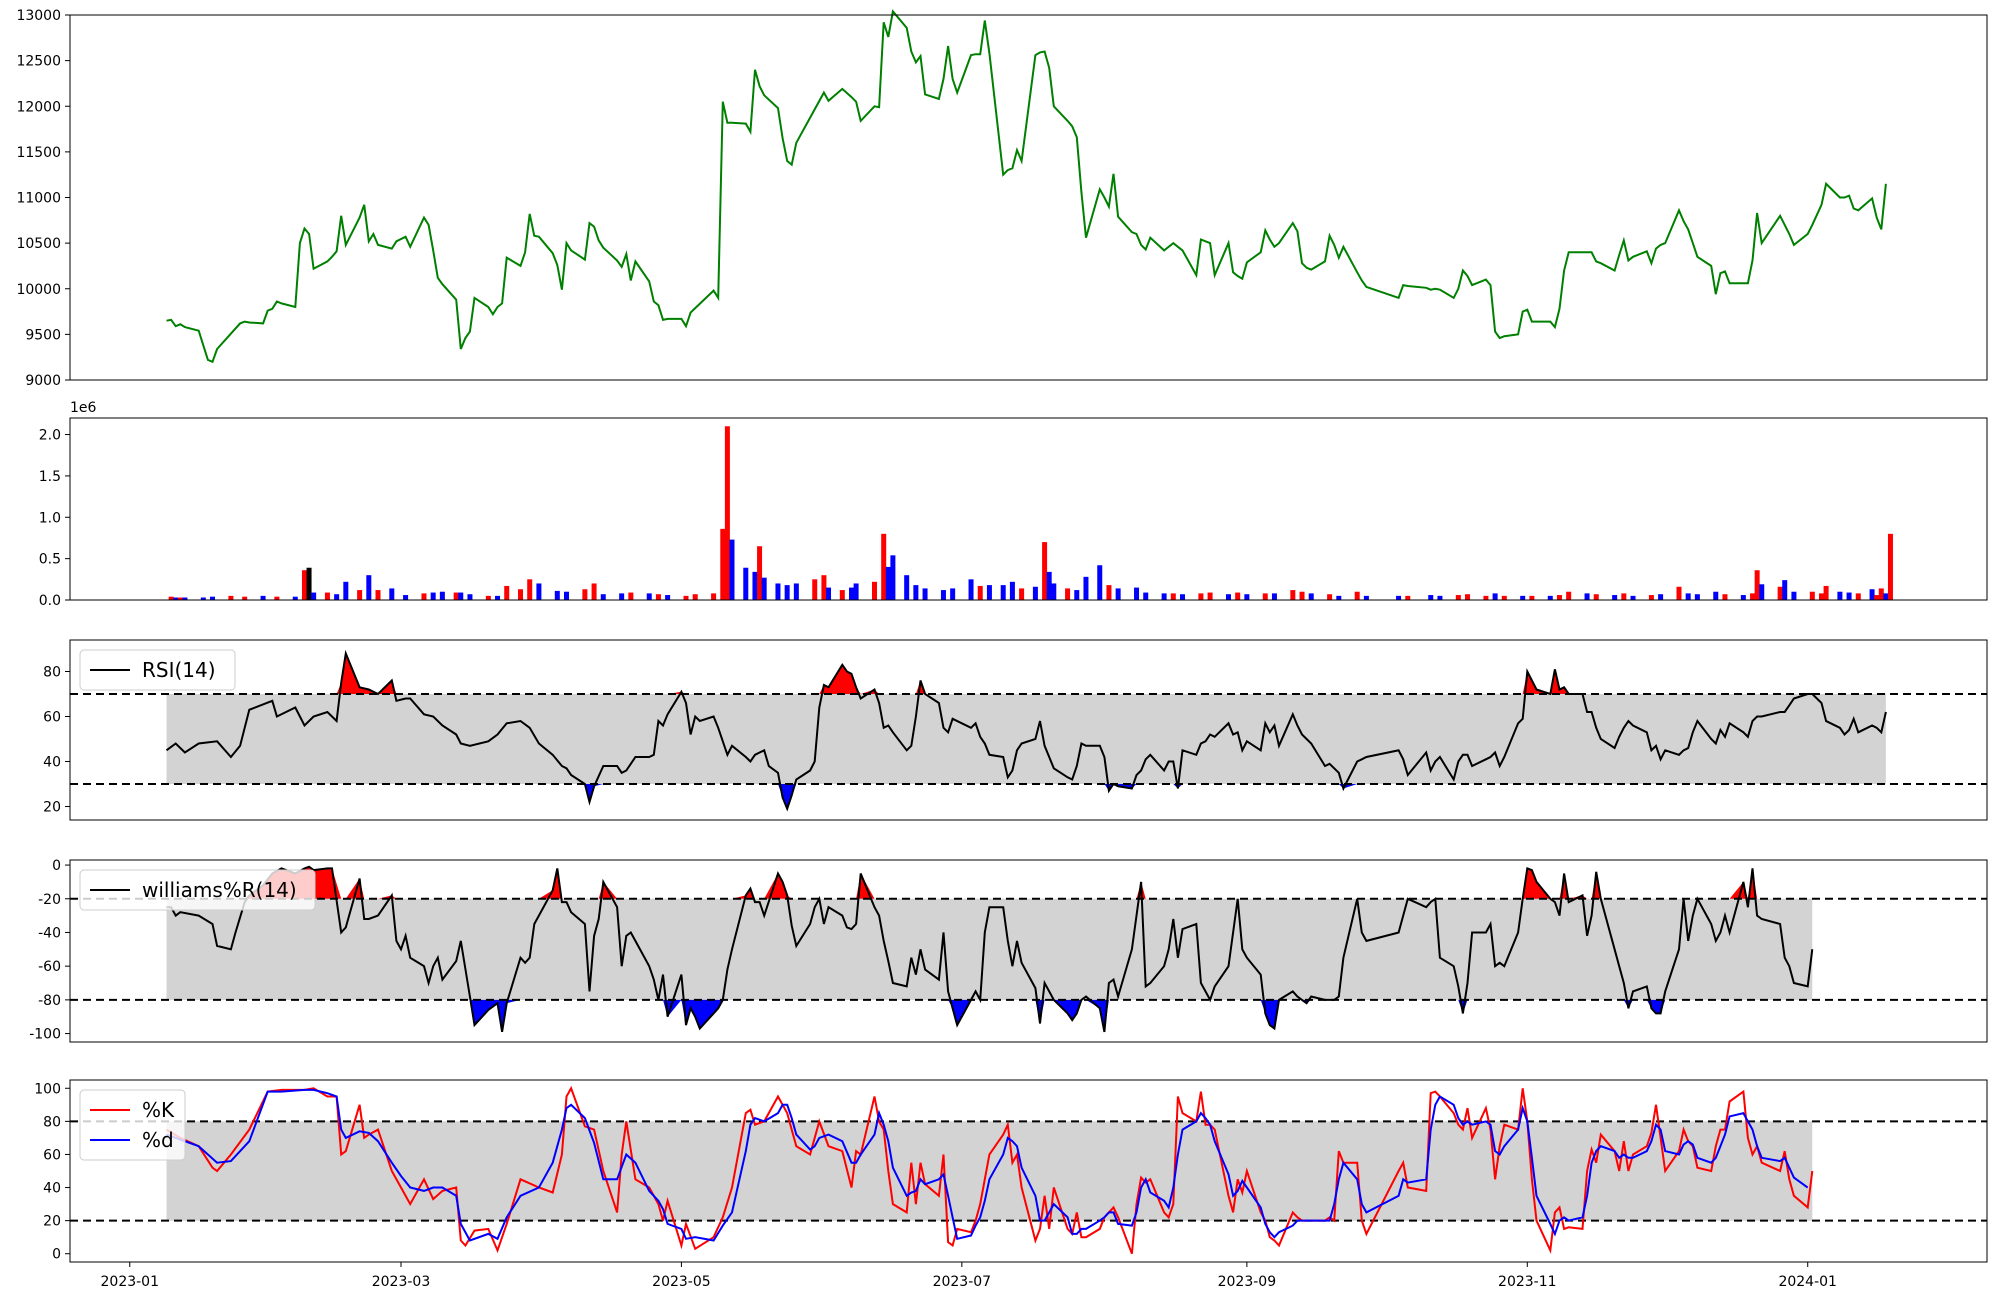 The image size is (2000, 1300). What do you see at coordinates (38, 244) in the screenshot?
I see `y-tick-label: 10500` at bounding box center [38, 244].